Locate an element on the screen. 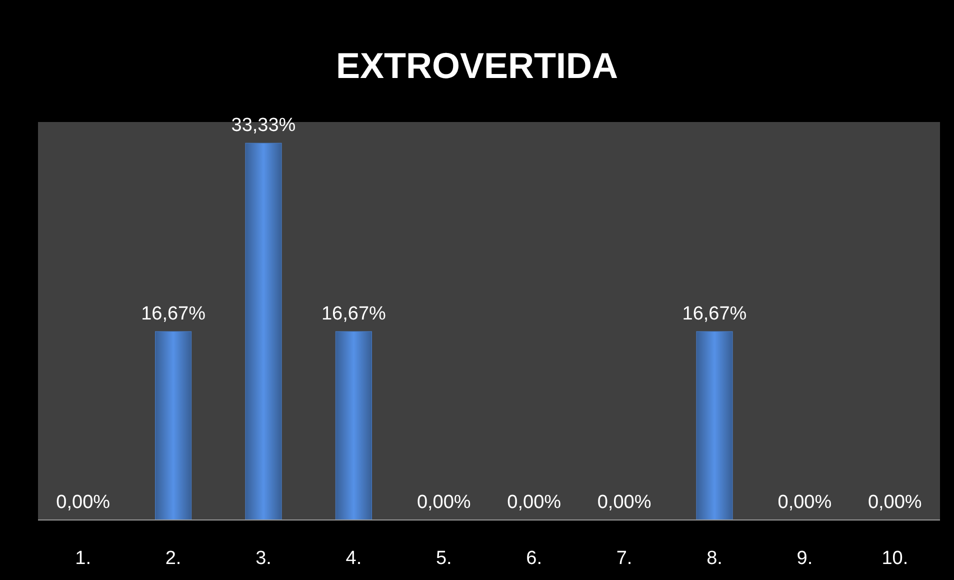 This screenshot has width=954, height=580. data-label: 33,33% is located at coordinates (263, 125).